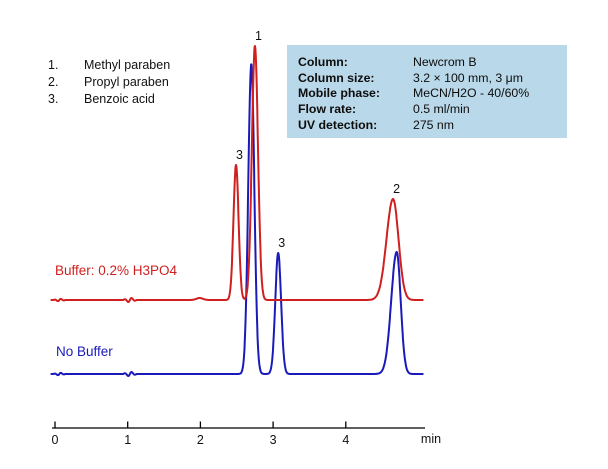 This screenshot has height=469, width=608. Describe the element at coordinates (327, 109) in the screenshot. I see `info-label: Flow rate:` at that location.